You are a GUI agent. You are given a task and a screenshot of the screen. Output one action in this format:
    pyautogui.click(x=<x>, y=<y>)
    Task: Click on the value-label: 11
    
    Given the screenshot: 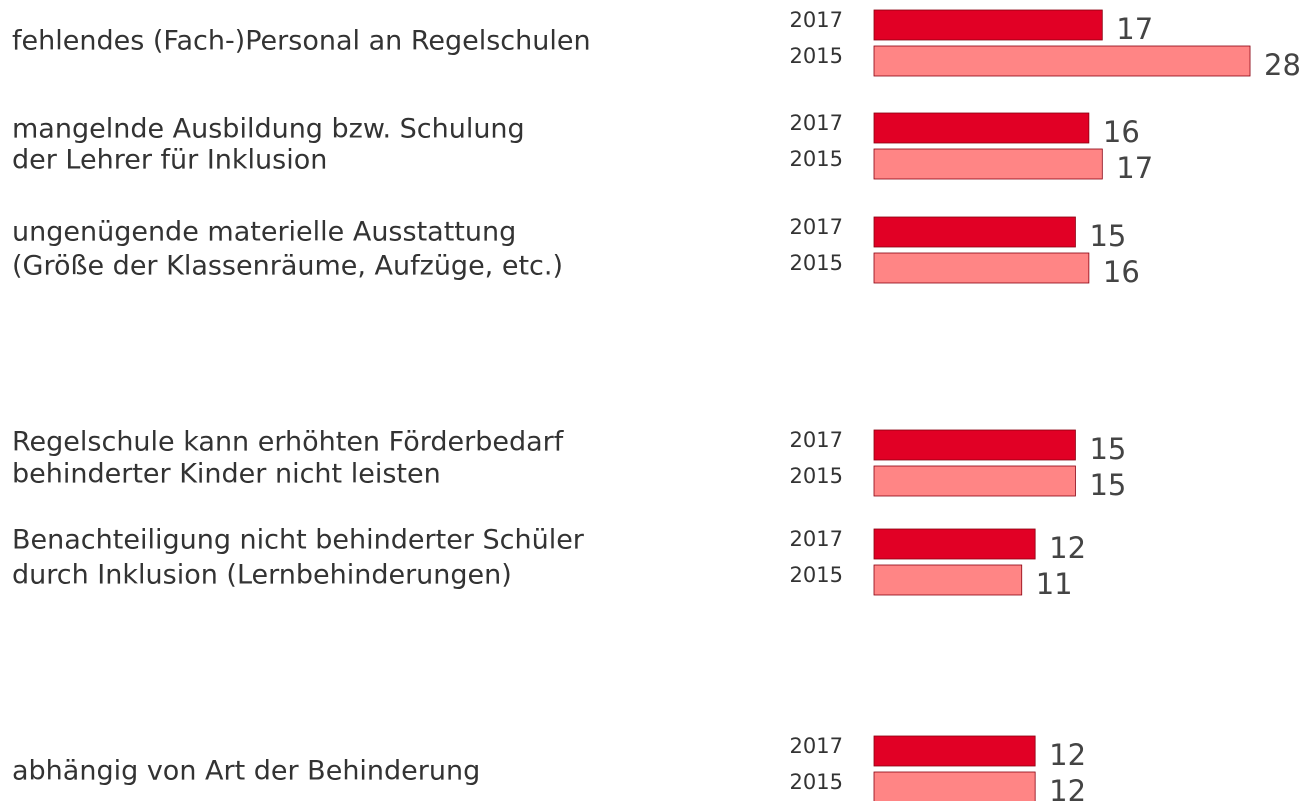 What is the action you would take?
    pyautogui.click(x=1054, y=584)
    